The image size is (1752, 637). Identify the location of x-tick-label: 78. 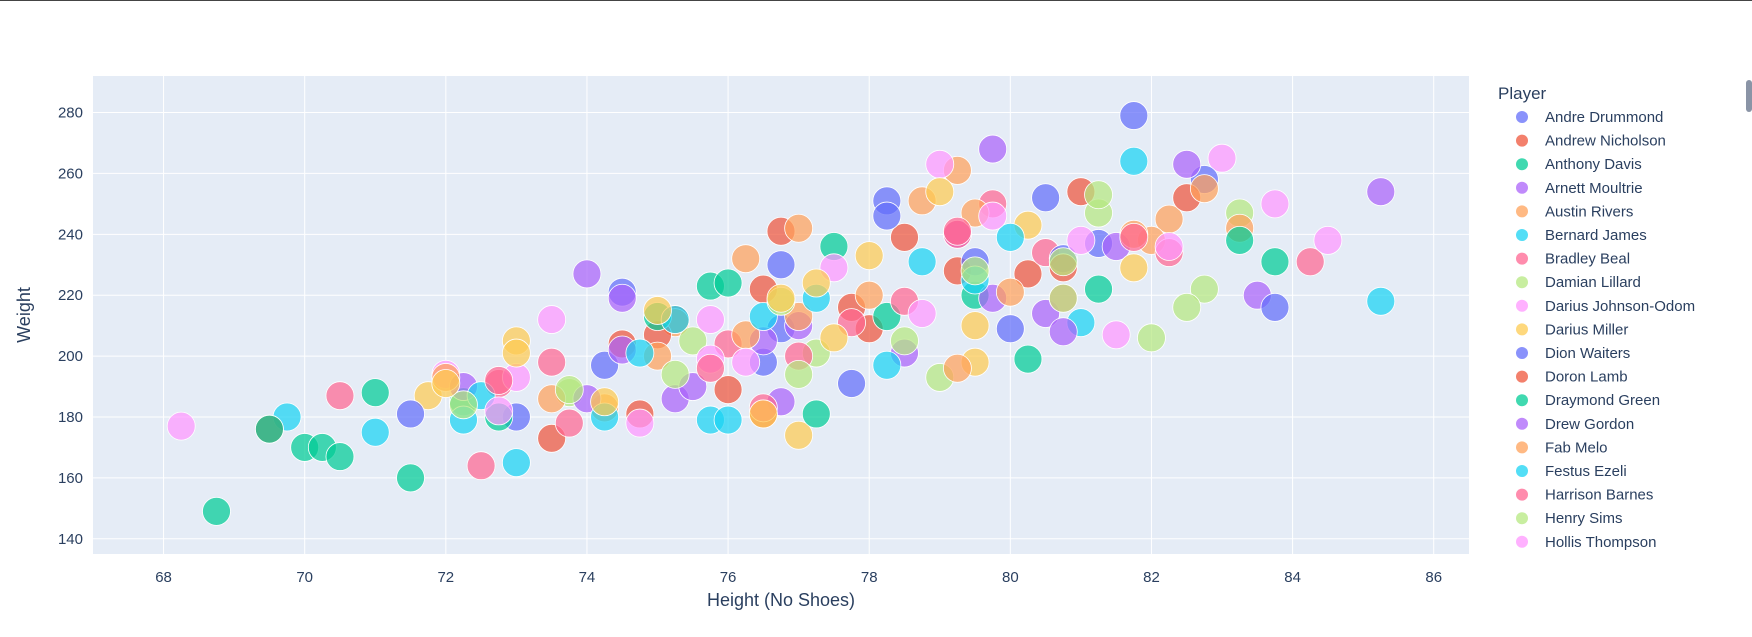
(869, 577).